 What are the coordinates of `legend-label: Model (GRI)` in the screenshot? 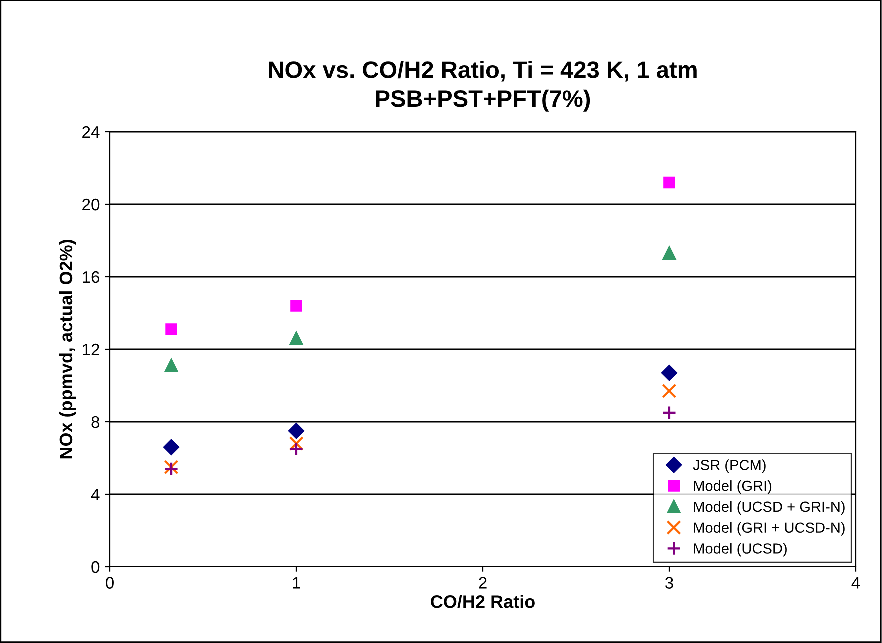 It's located at (733, 487).